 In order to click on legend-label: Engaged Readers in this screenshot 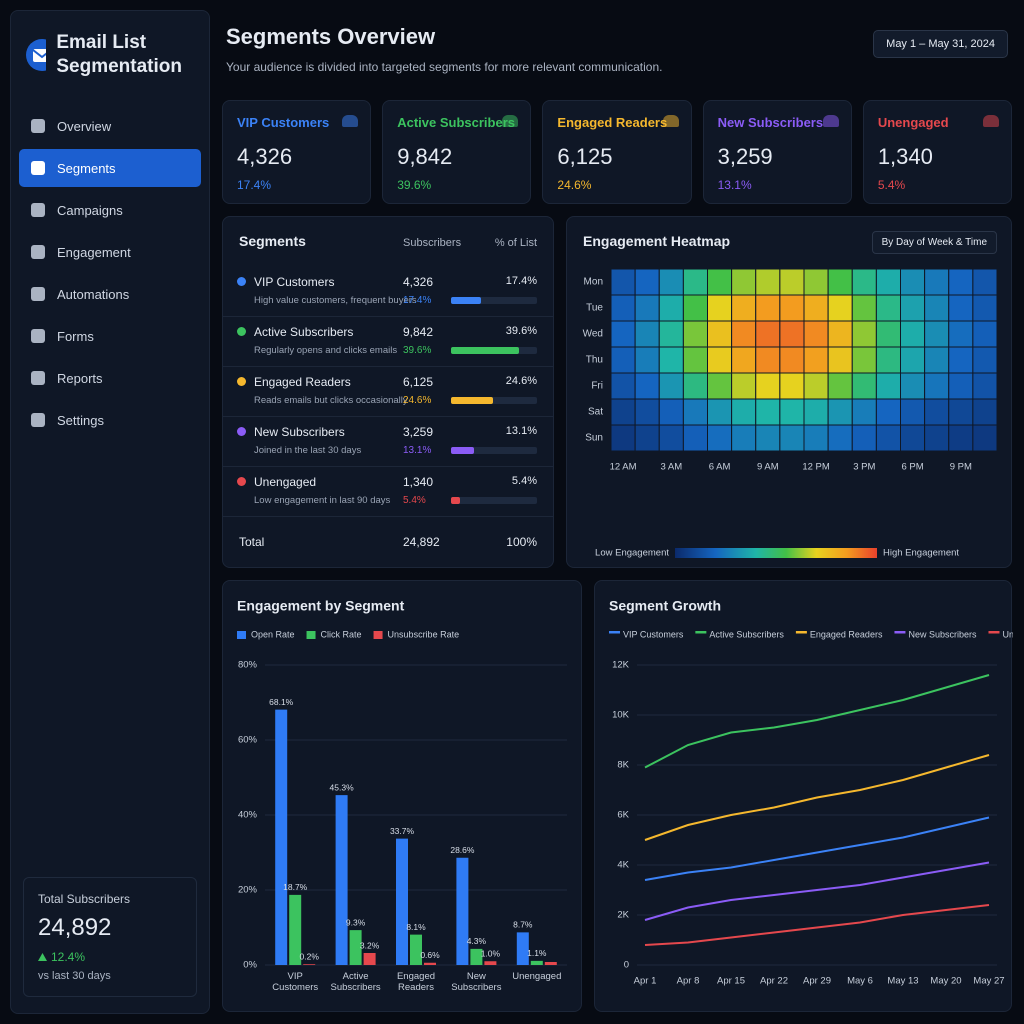, I will do `click(846, 634)`.